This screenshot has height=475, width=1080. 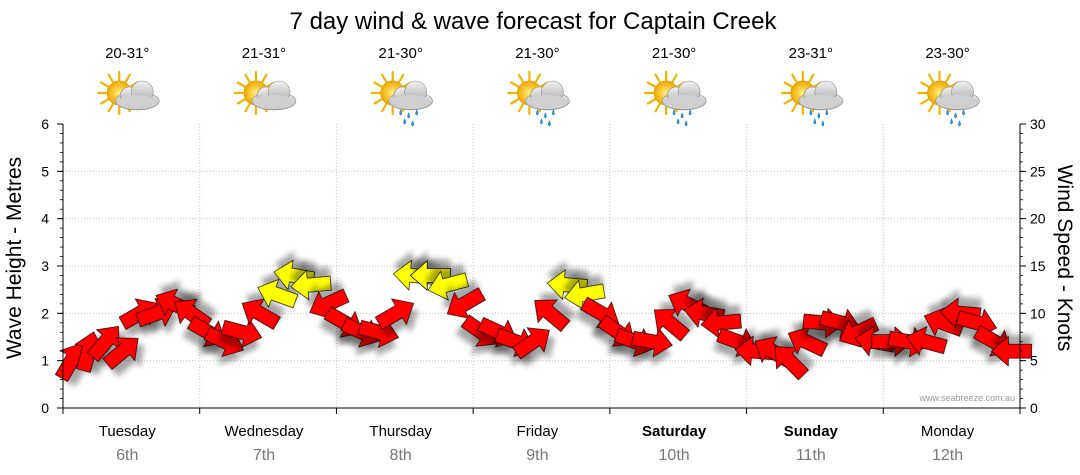 What do you see at coordinates (811, 455) in the screenshot?
I see `day-date-label: 11th` at bounding box center [811, 455].